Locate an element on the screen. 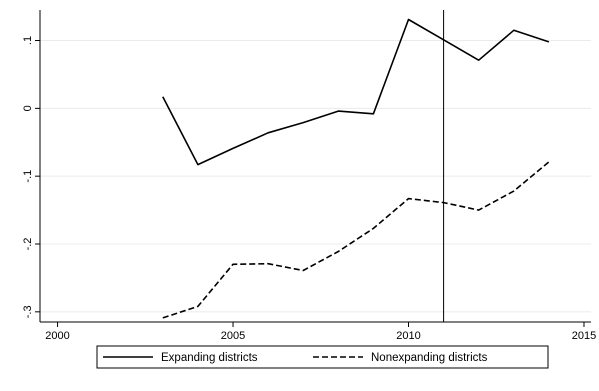 The height and width of the screenshot is (391, 599). y-tick-label: -.3 is located at coordinates (28, 311).